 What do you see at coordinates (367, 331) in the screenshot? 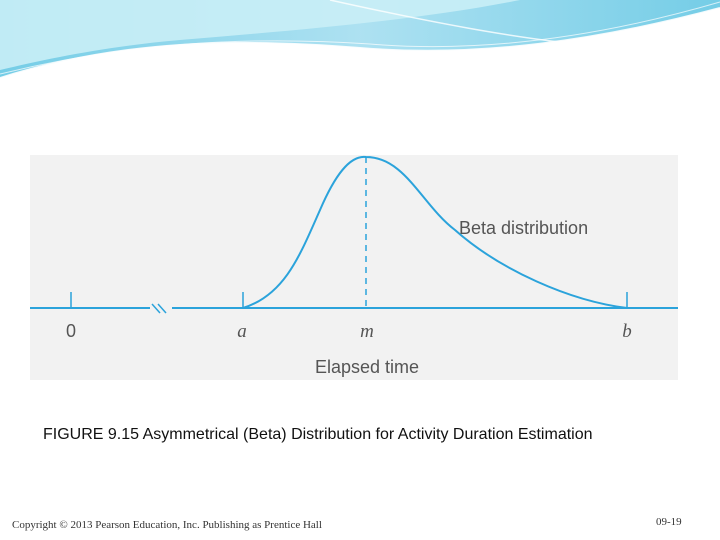
I see `axis-label-m: m` at bounding box center [367, 331].